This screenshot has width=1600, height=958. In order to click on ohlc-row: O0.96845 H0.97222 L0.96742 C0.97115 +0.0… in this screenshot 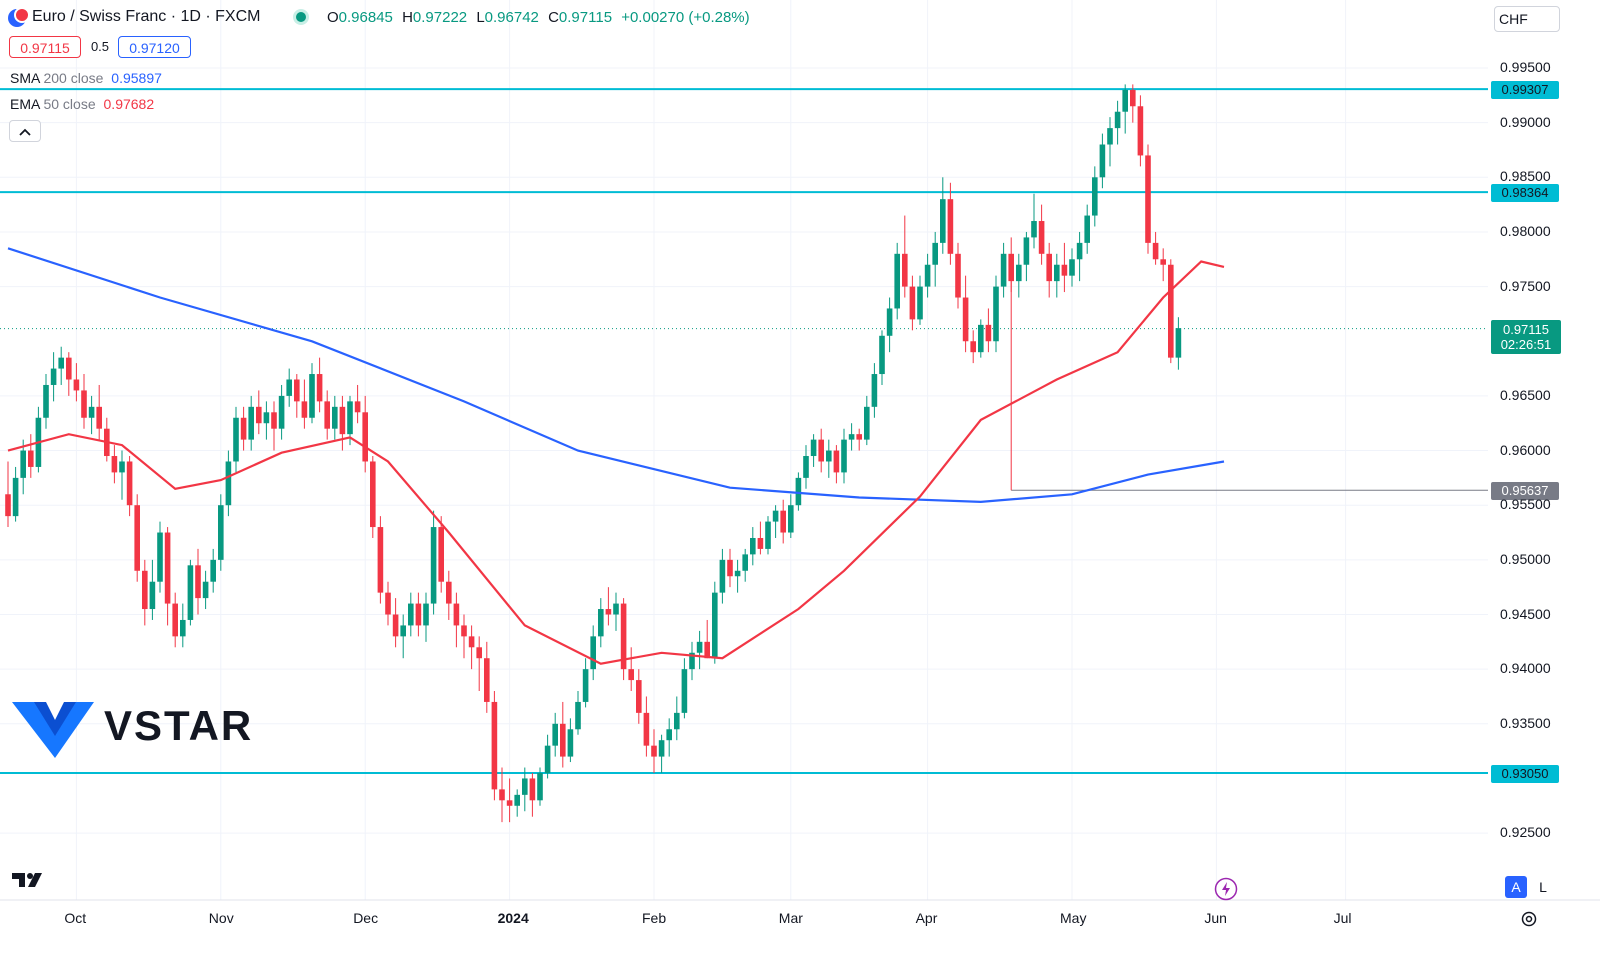, I will do `click(538, 17)`.